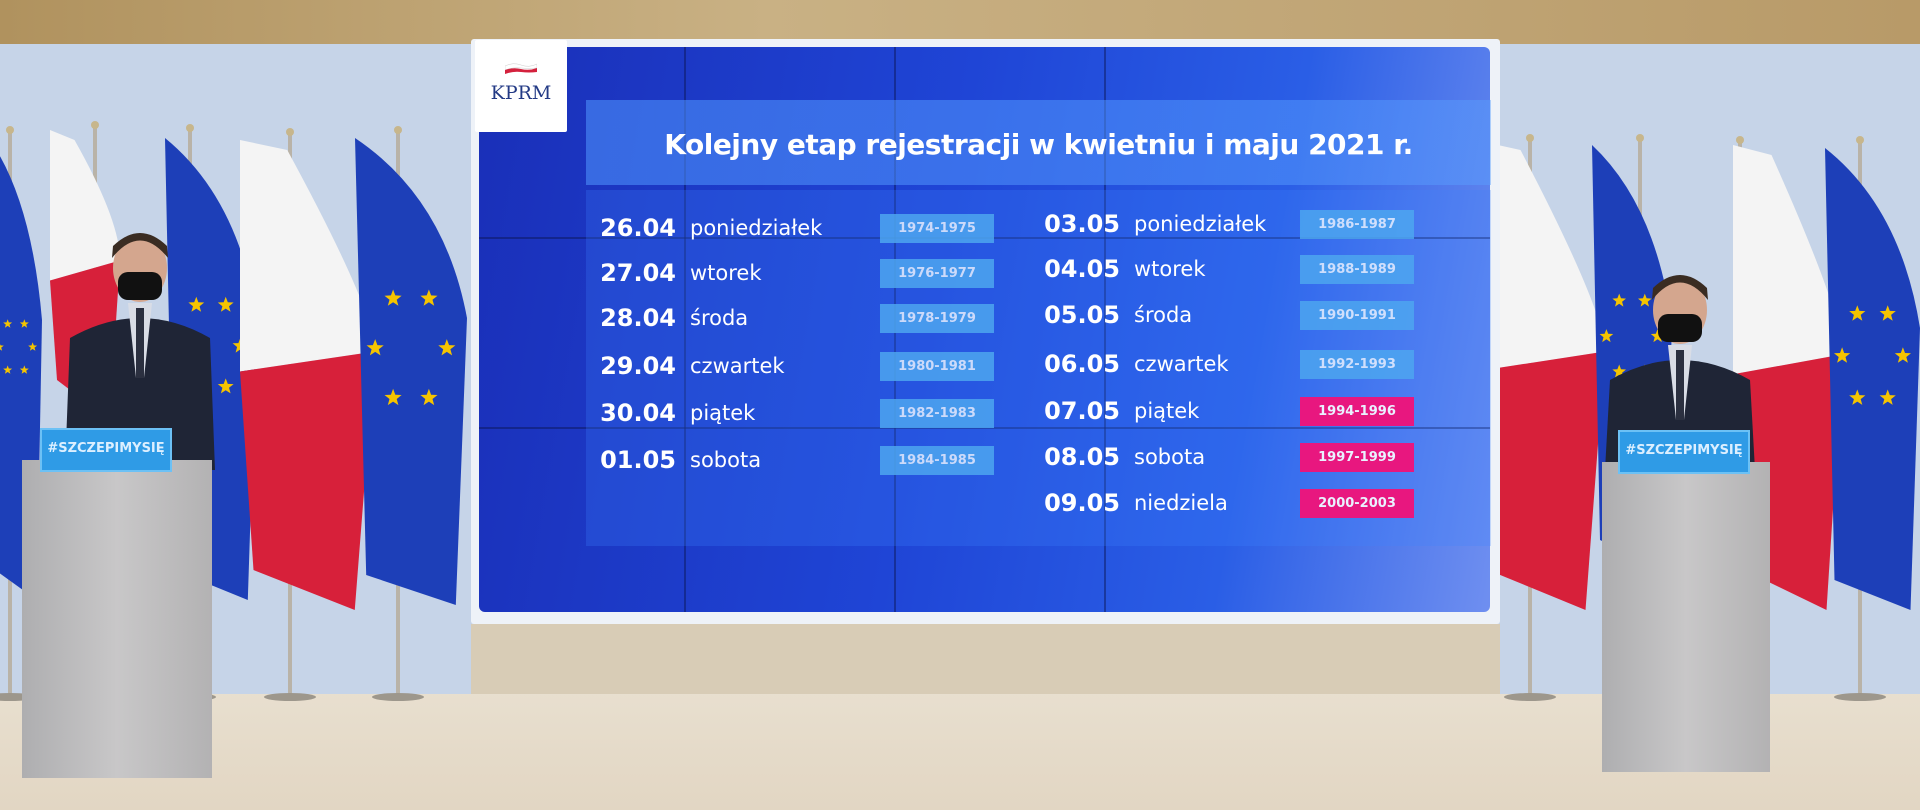 This screenshot has width=1920, height=810. I want to click on left-speaker-face-mask-icon, so click(140, 286).